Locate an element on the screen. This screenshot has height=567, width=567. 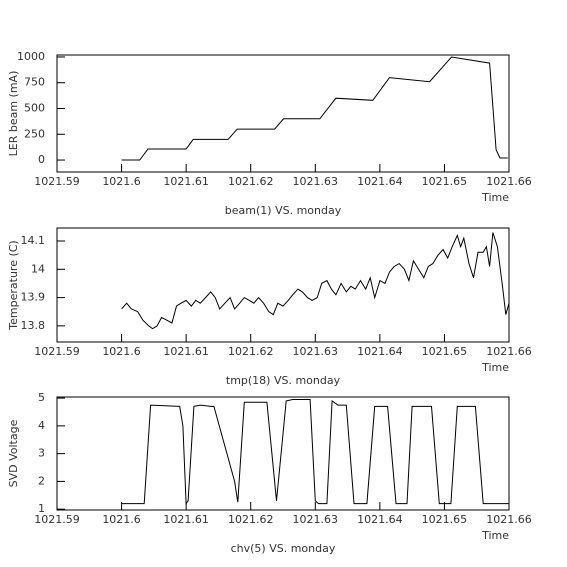
plot-caption: beam(1) VS. monday is located at coordinates (283, 210).